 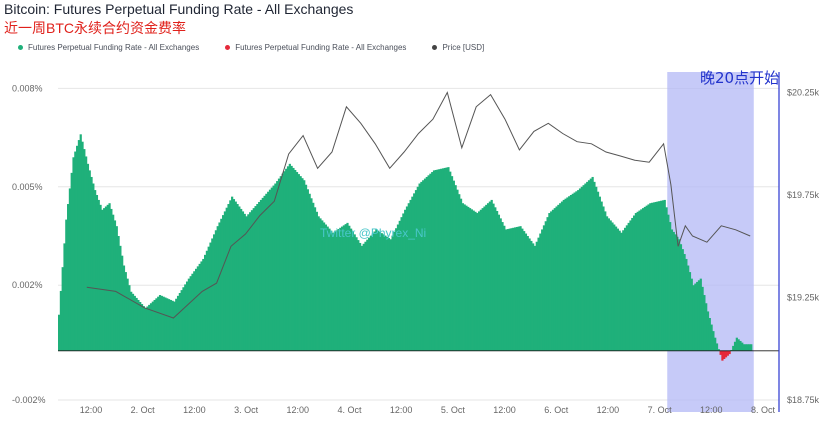 I want to click on legend-item-price: Price [USD], so click(x=458, y=47).